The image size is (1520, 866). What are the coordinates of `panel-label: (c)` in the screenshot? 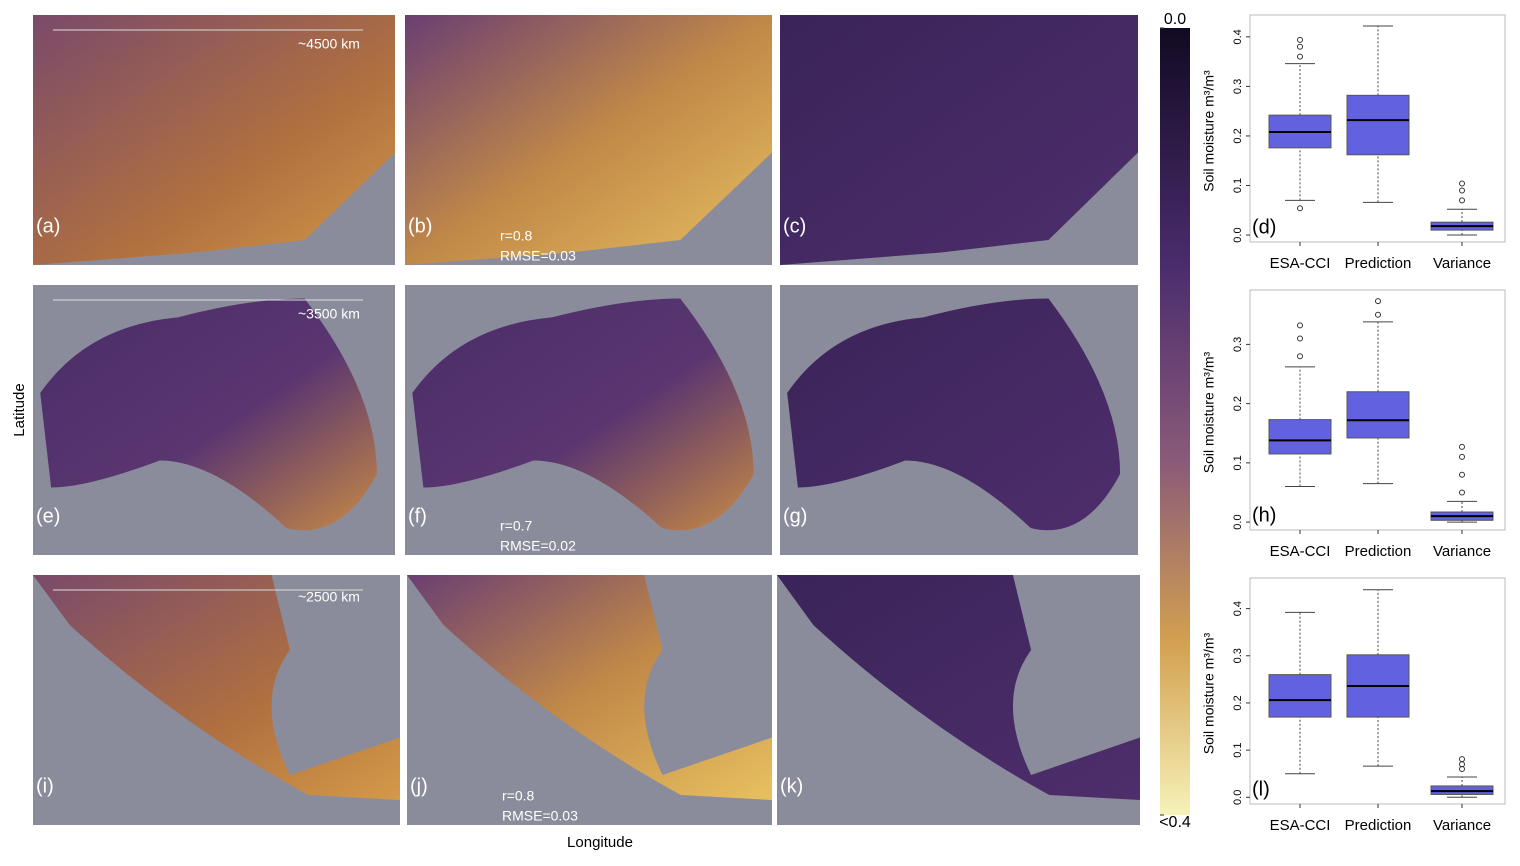 It's located at (794, 226).